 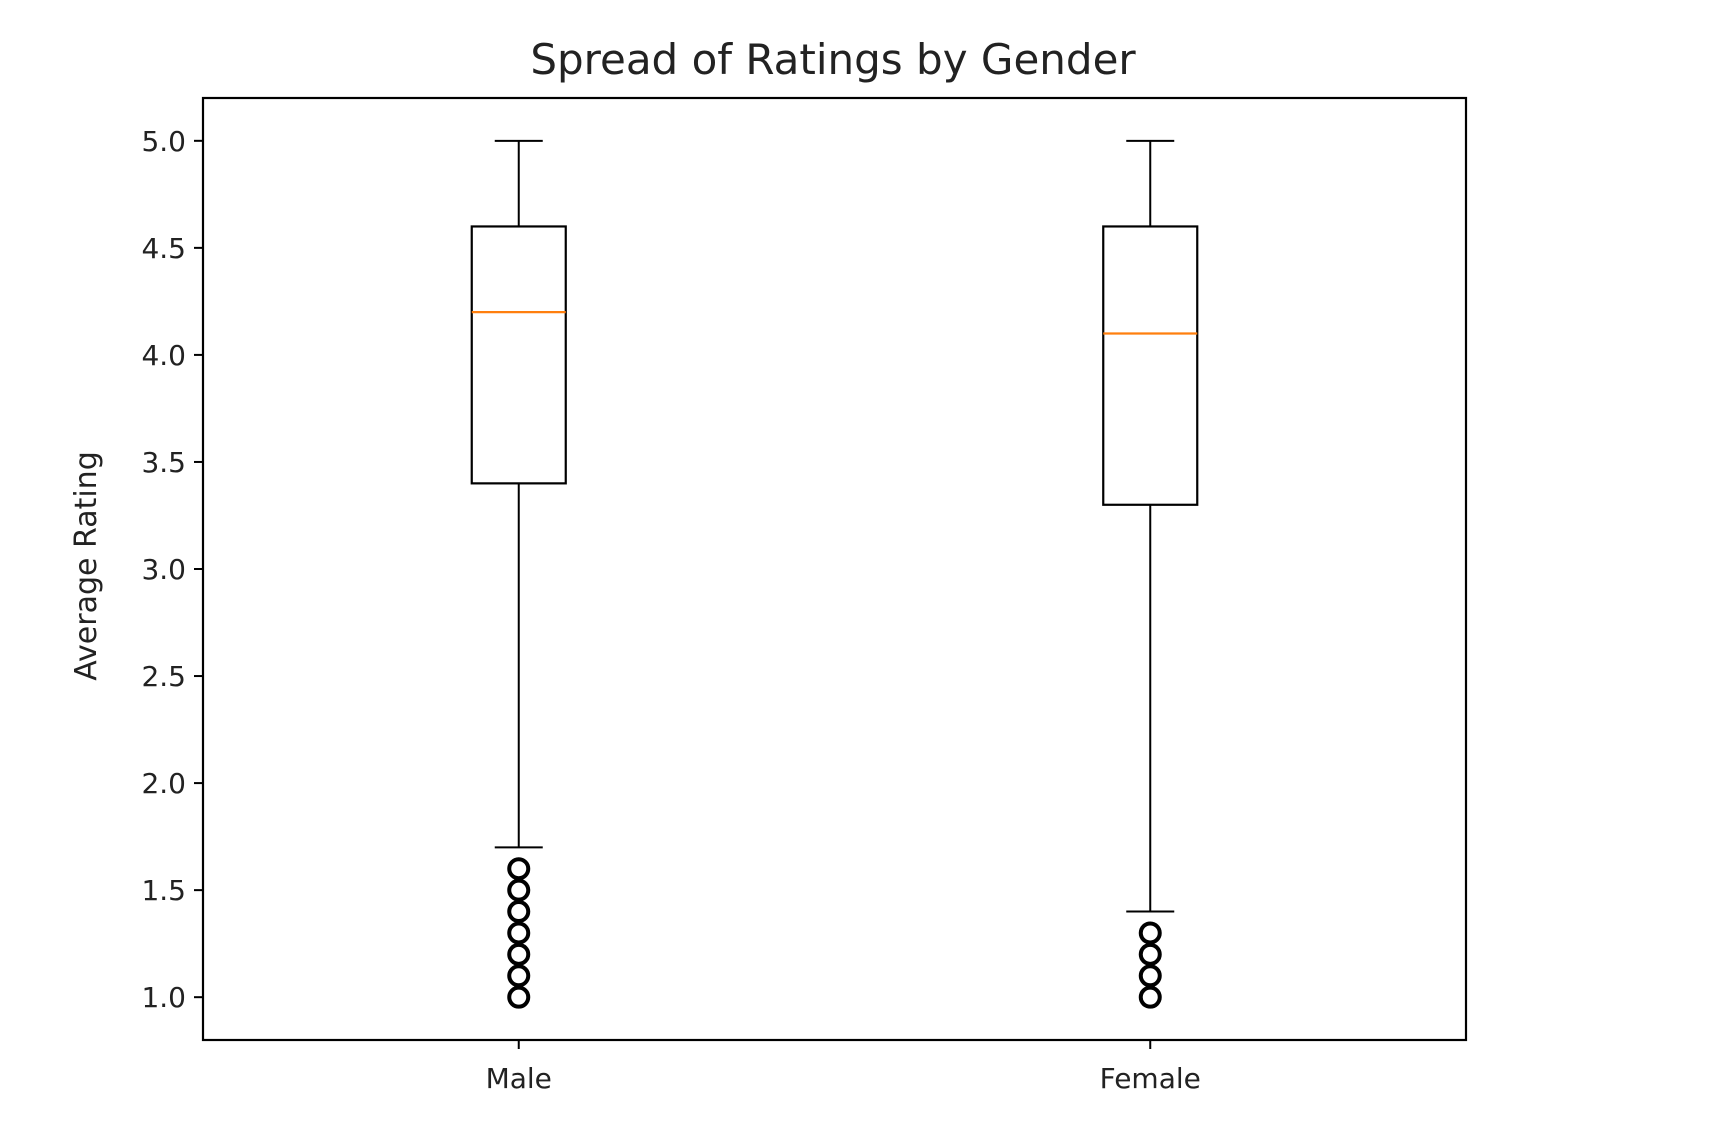 What do you see at coordinates (163, 569) in the screenshot?
I see `y-tick-label: 3.0` at bounding box center [163, 569].